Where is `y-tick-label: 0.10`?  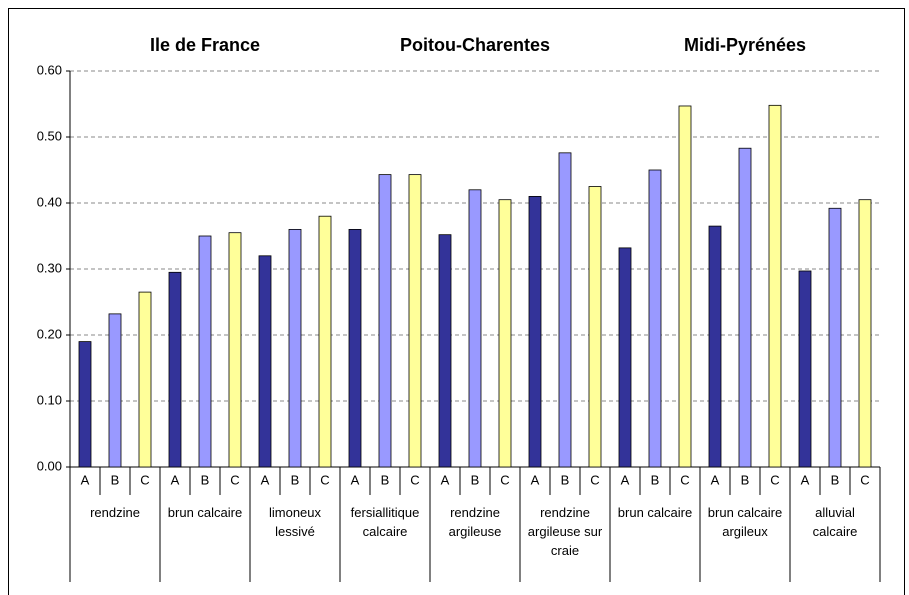
y-tick-label: 0.10 is located at coordinates (49, 399).